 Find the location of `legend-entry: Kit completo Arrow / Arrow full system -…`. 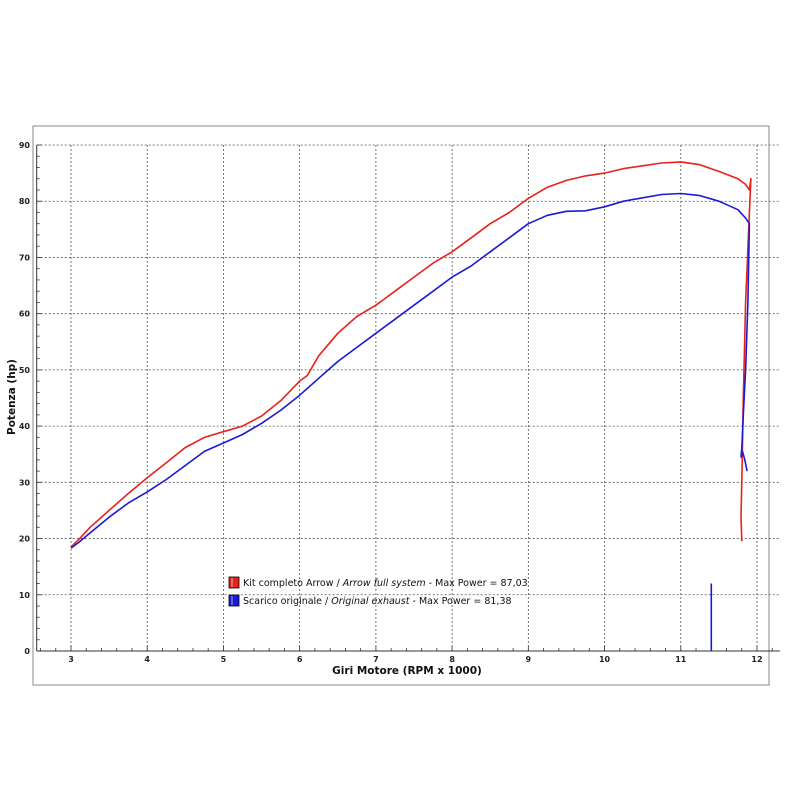

legend-entry: Kit completo Arrow / Arrow full system -… is located at coordinates (385, 583).